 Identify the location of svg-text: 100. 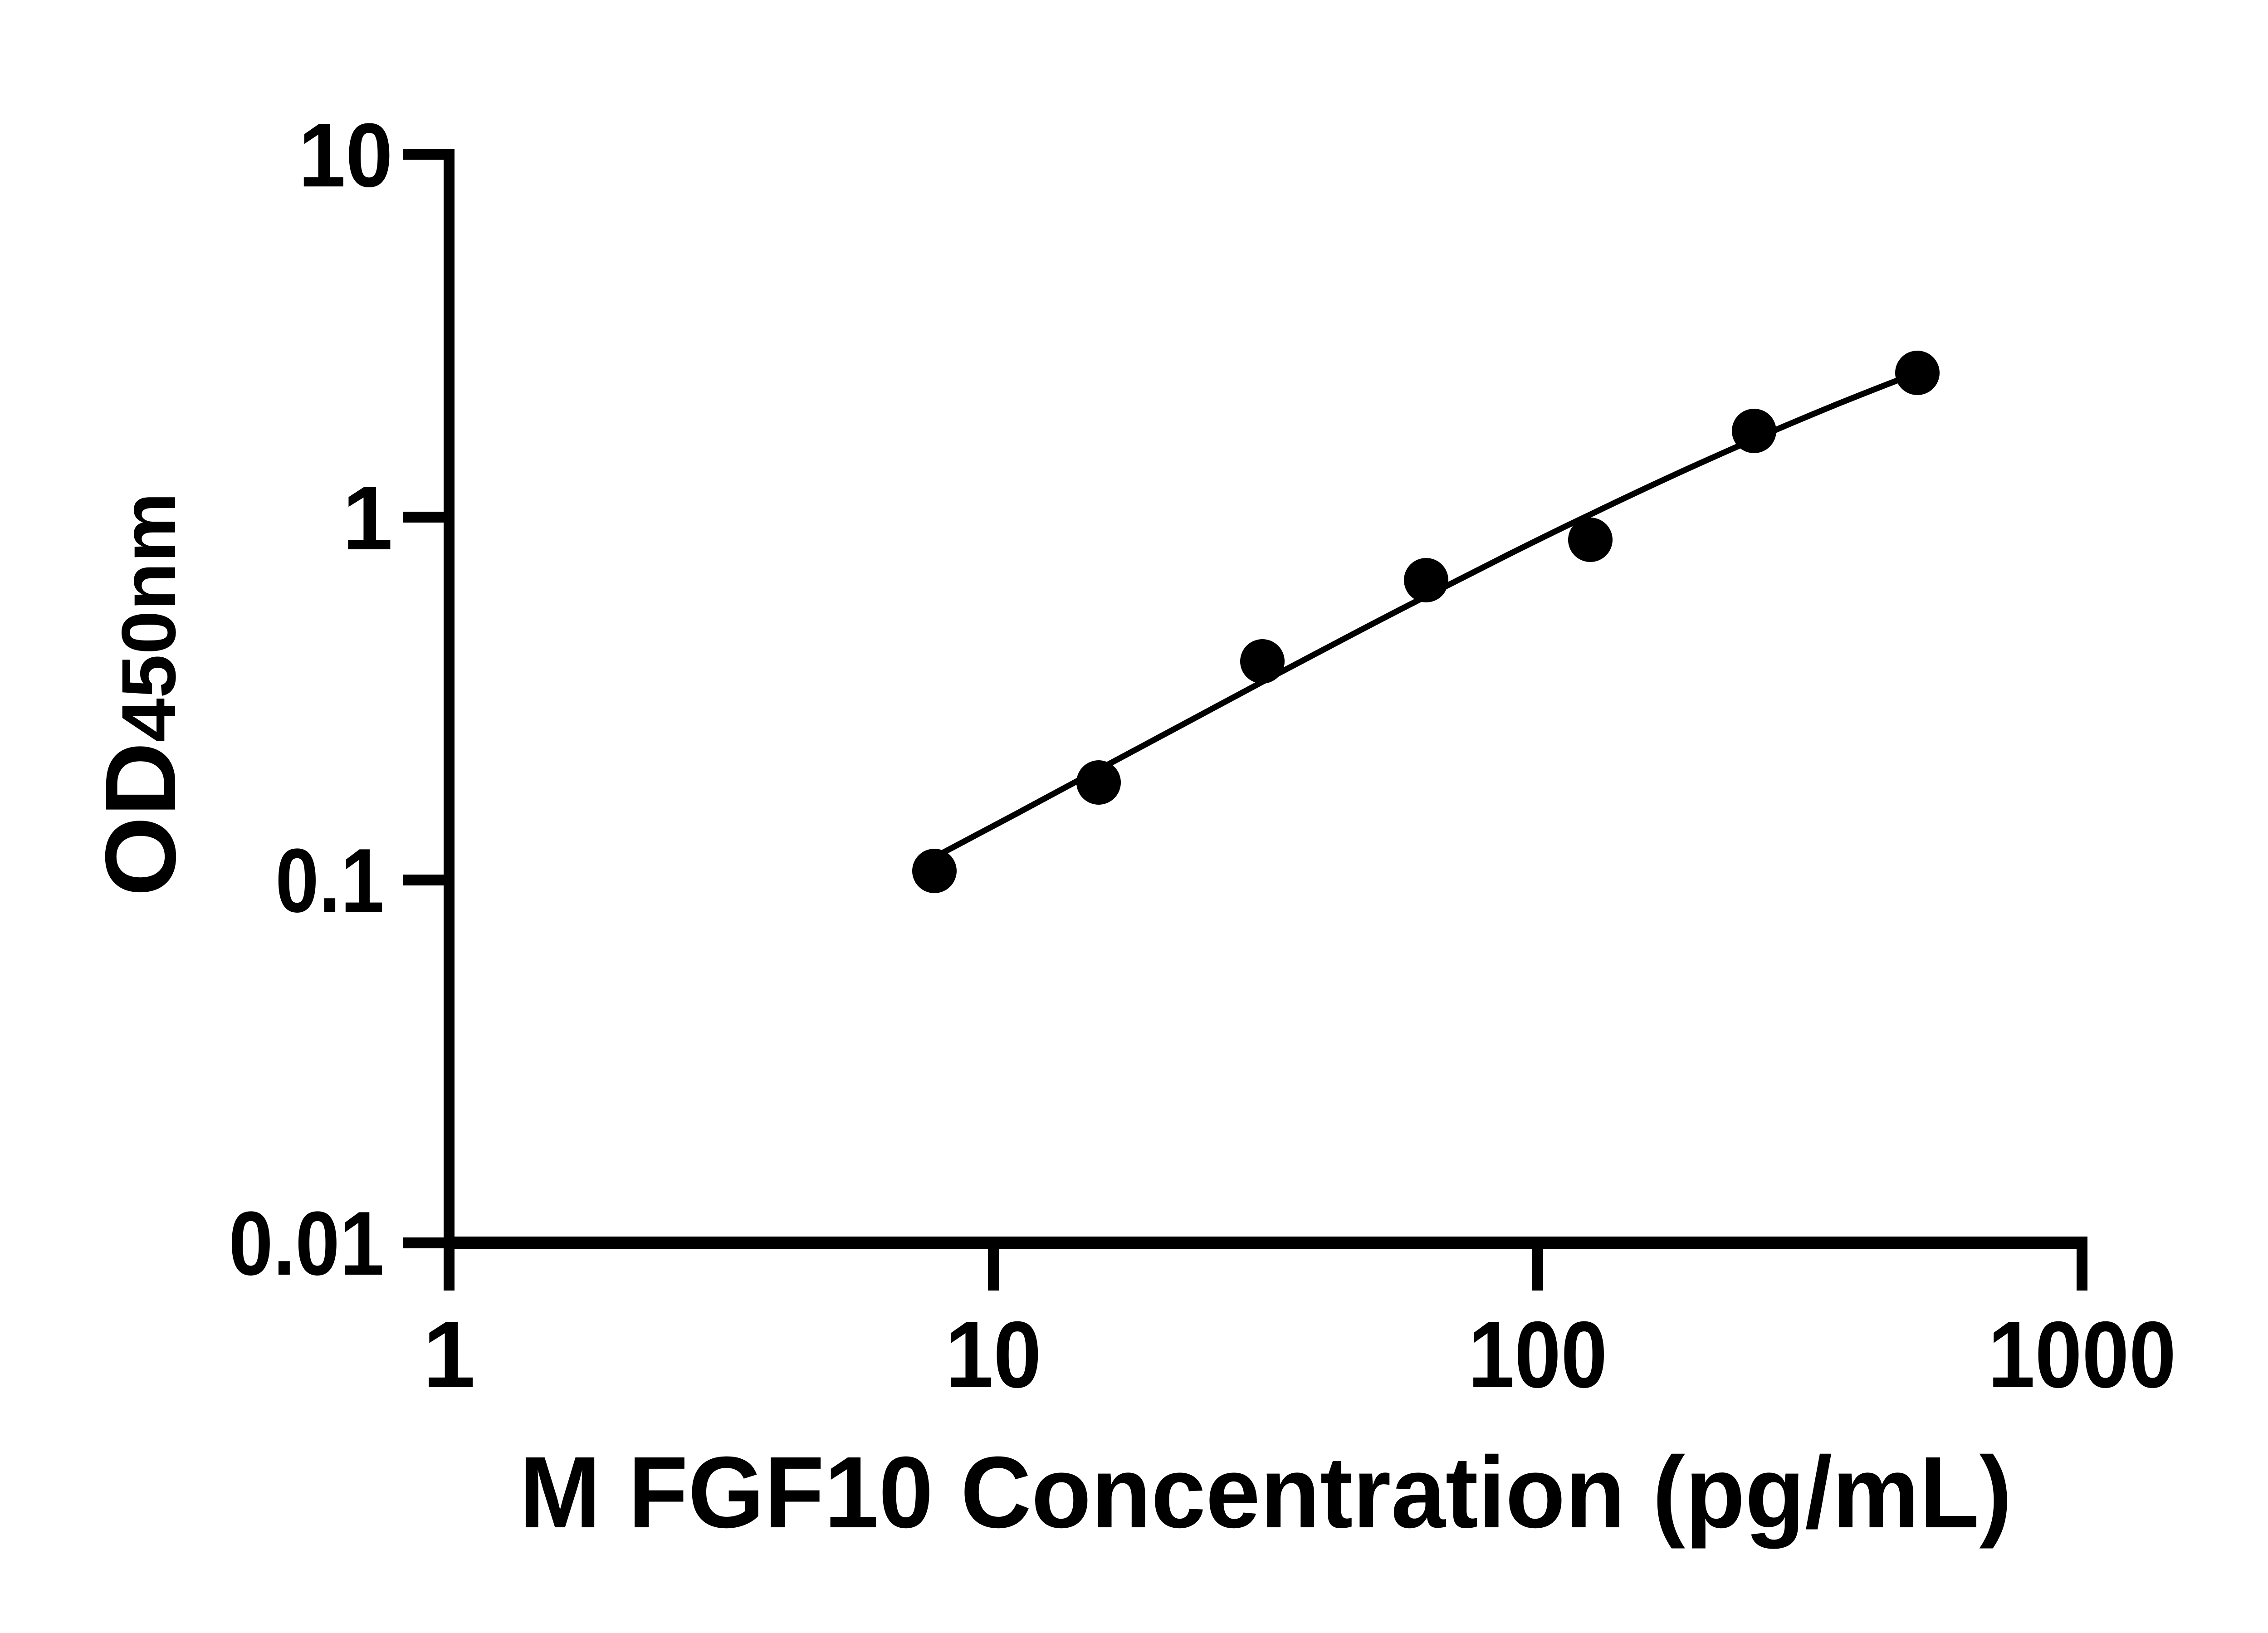
(1538, 1355).